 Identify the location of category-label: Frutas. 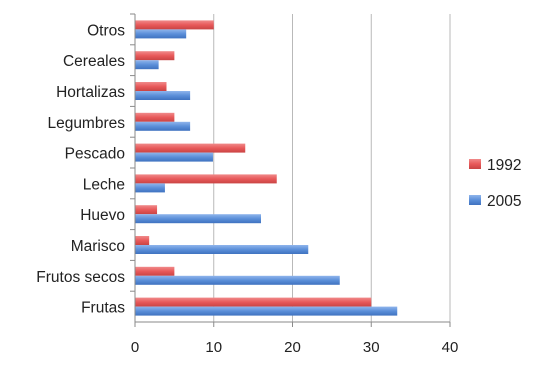
(103, 308).